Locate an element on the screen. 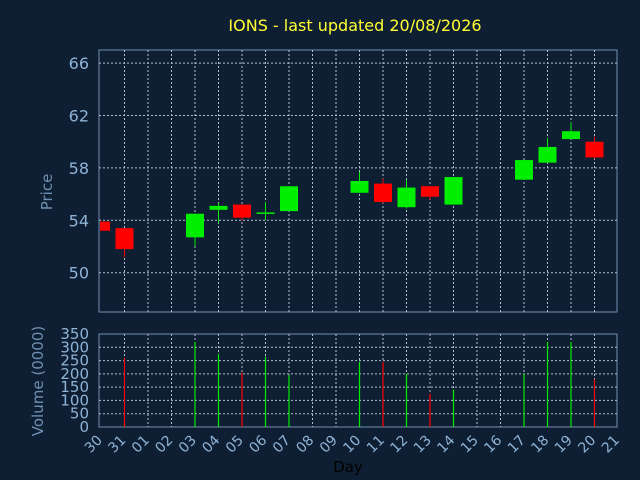 The image size is (640, 480). chart-title: IONS - last updated 20/08/2026 is located at coordinates (354, 25).